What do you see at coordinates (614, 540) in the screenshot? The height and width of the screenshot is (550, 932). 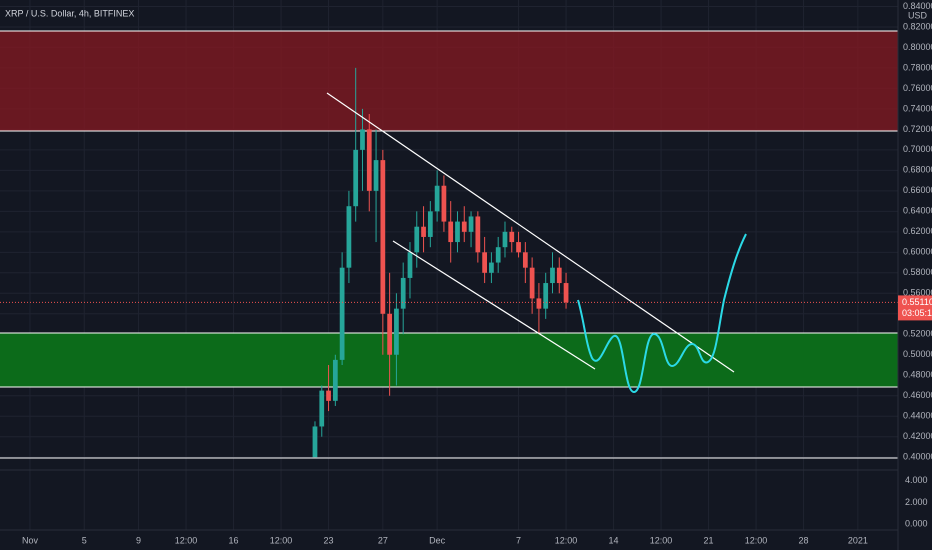 I see `x-tick-label: 14` at bounding box center [614, 540].